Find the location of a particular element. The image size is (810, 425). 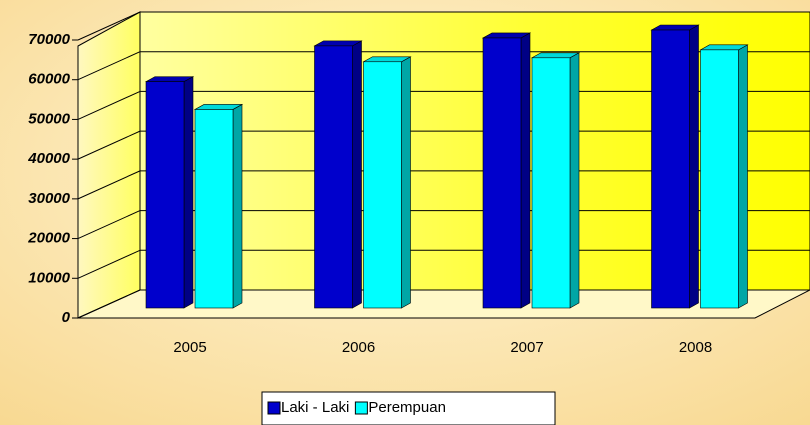

x-tick-label: 2005 is located at coordinates (189, 347).